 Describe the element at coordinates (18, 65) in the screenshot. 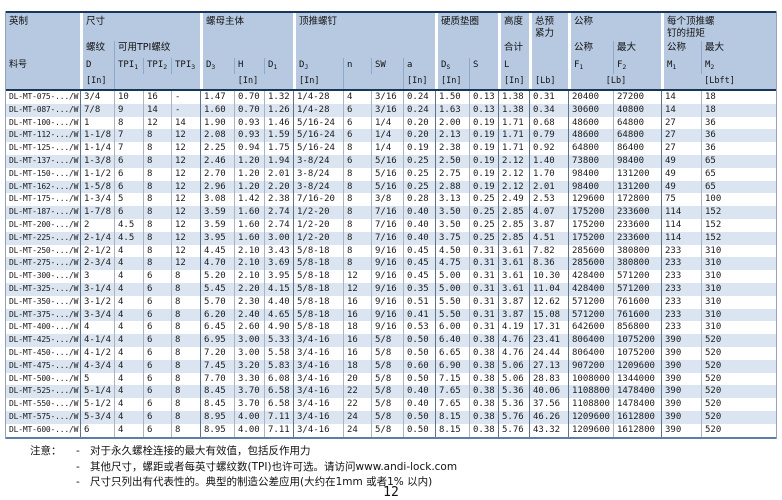

I see `header-cell: 料号` at that location.